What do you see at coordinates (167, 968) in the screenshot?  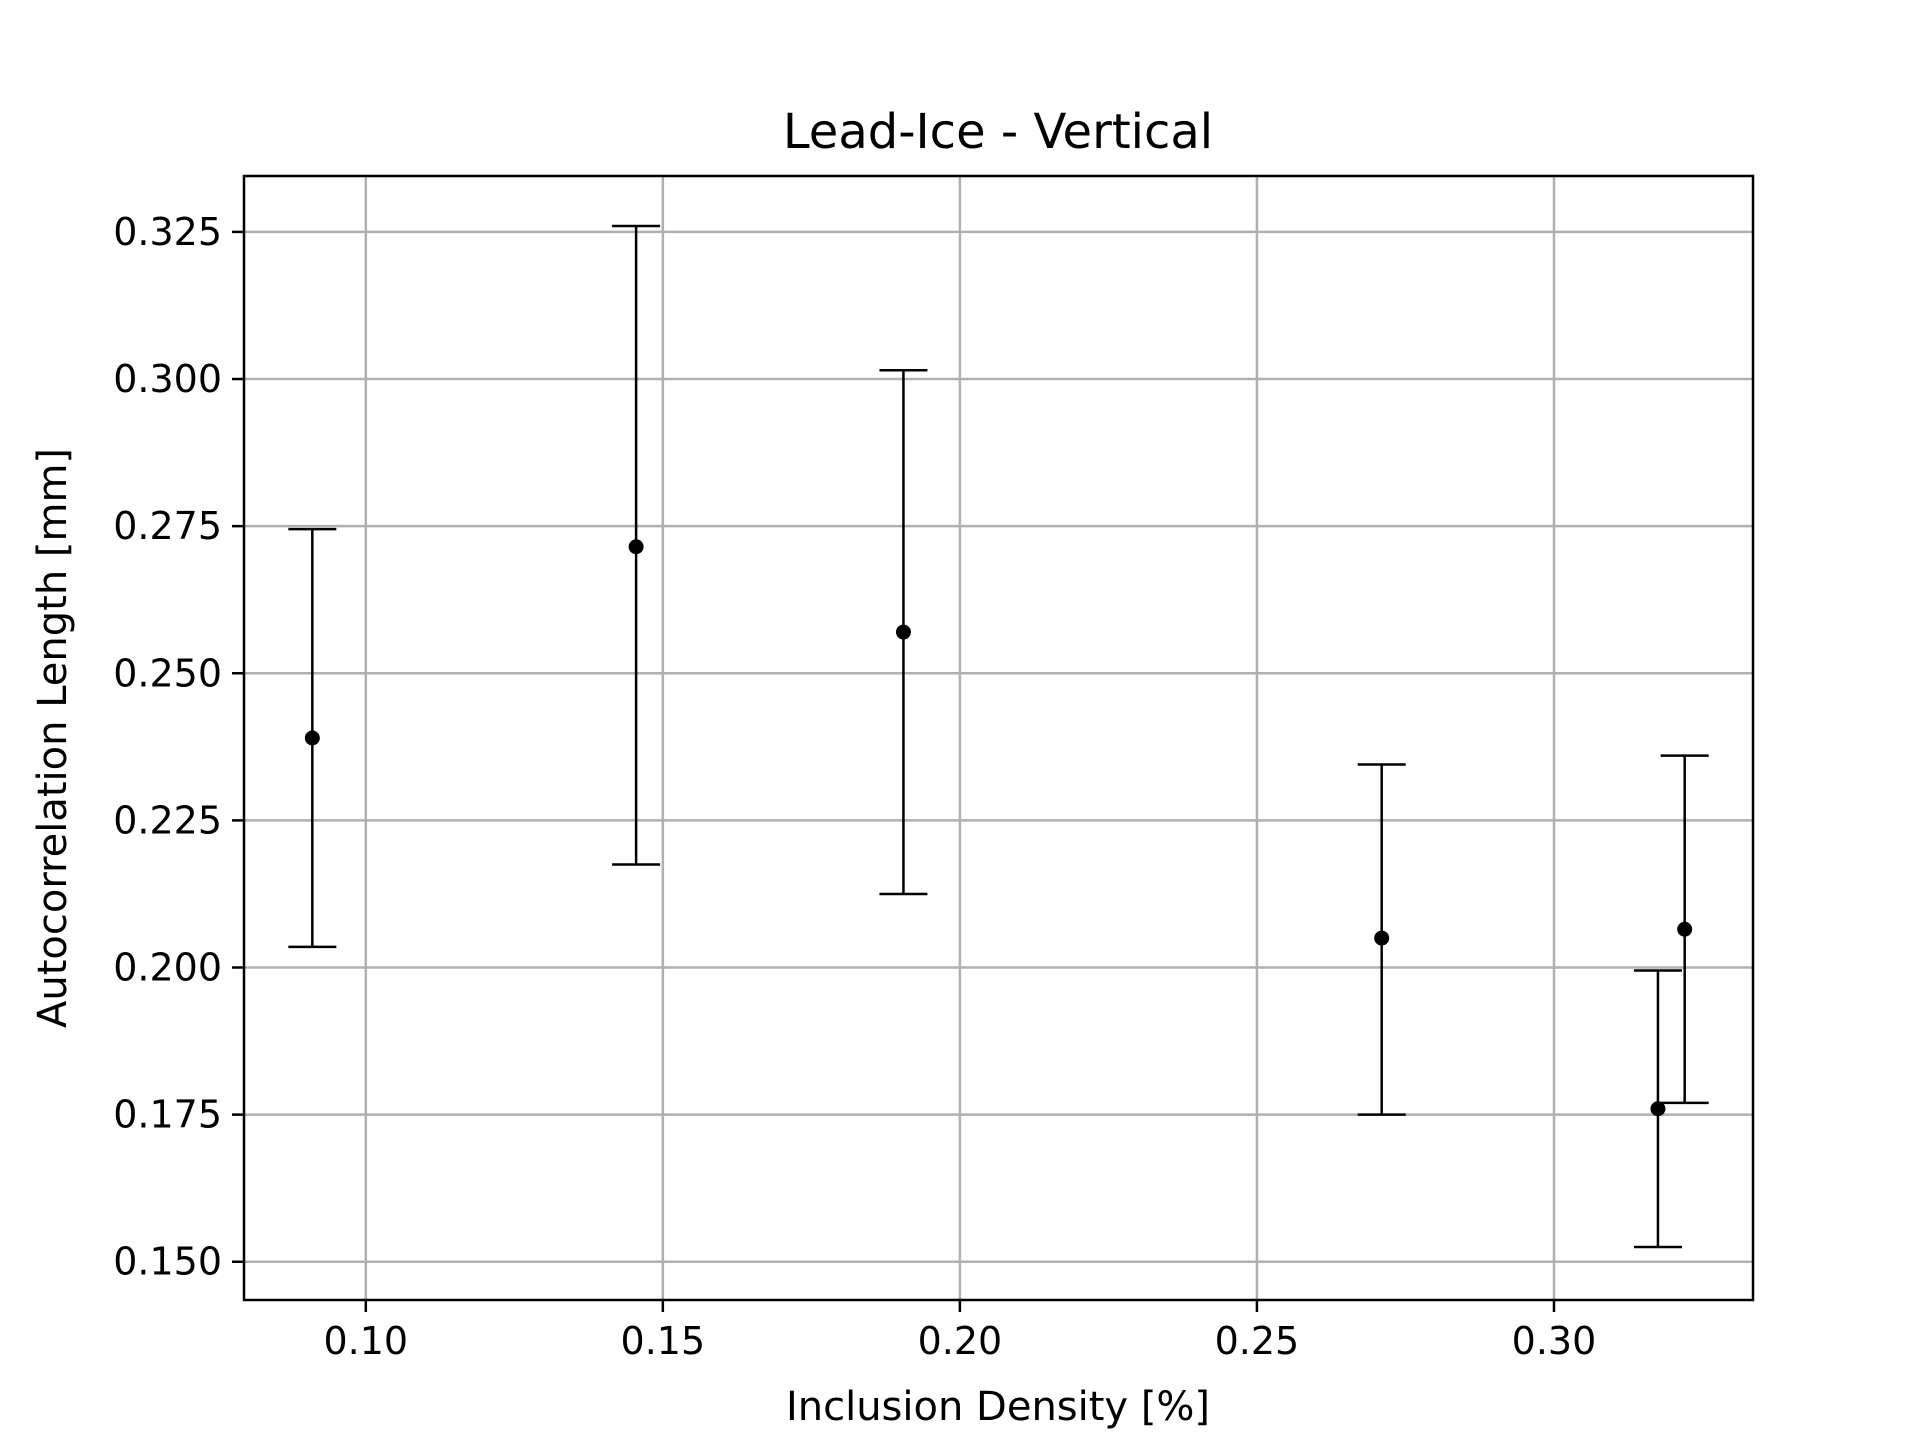 I see `y-tick-label: 0.200` at bounding box center [167, 968].